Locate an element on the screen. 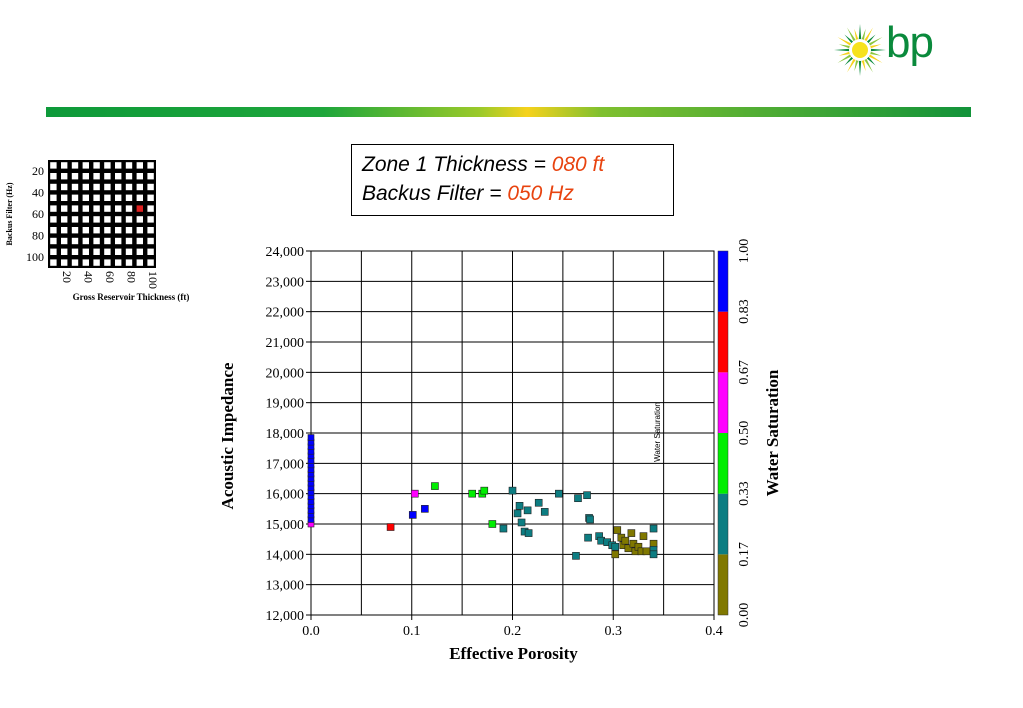 The image size is (1023, 708). thickness-value: 080 ft is located at coordinates (578, 164).